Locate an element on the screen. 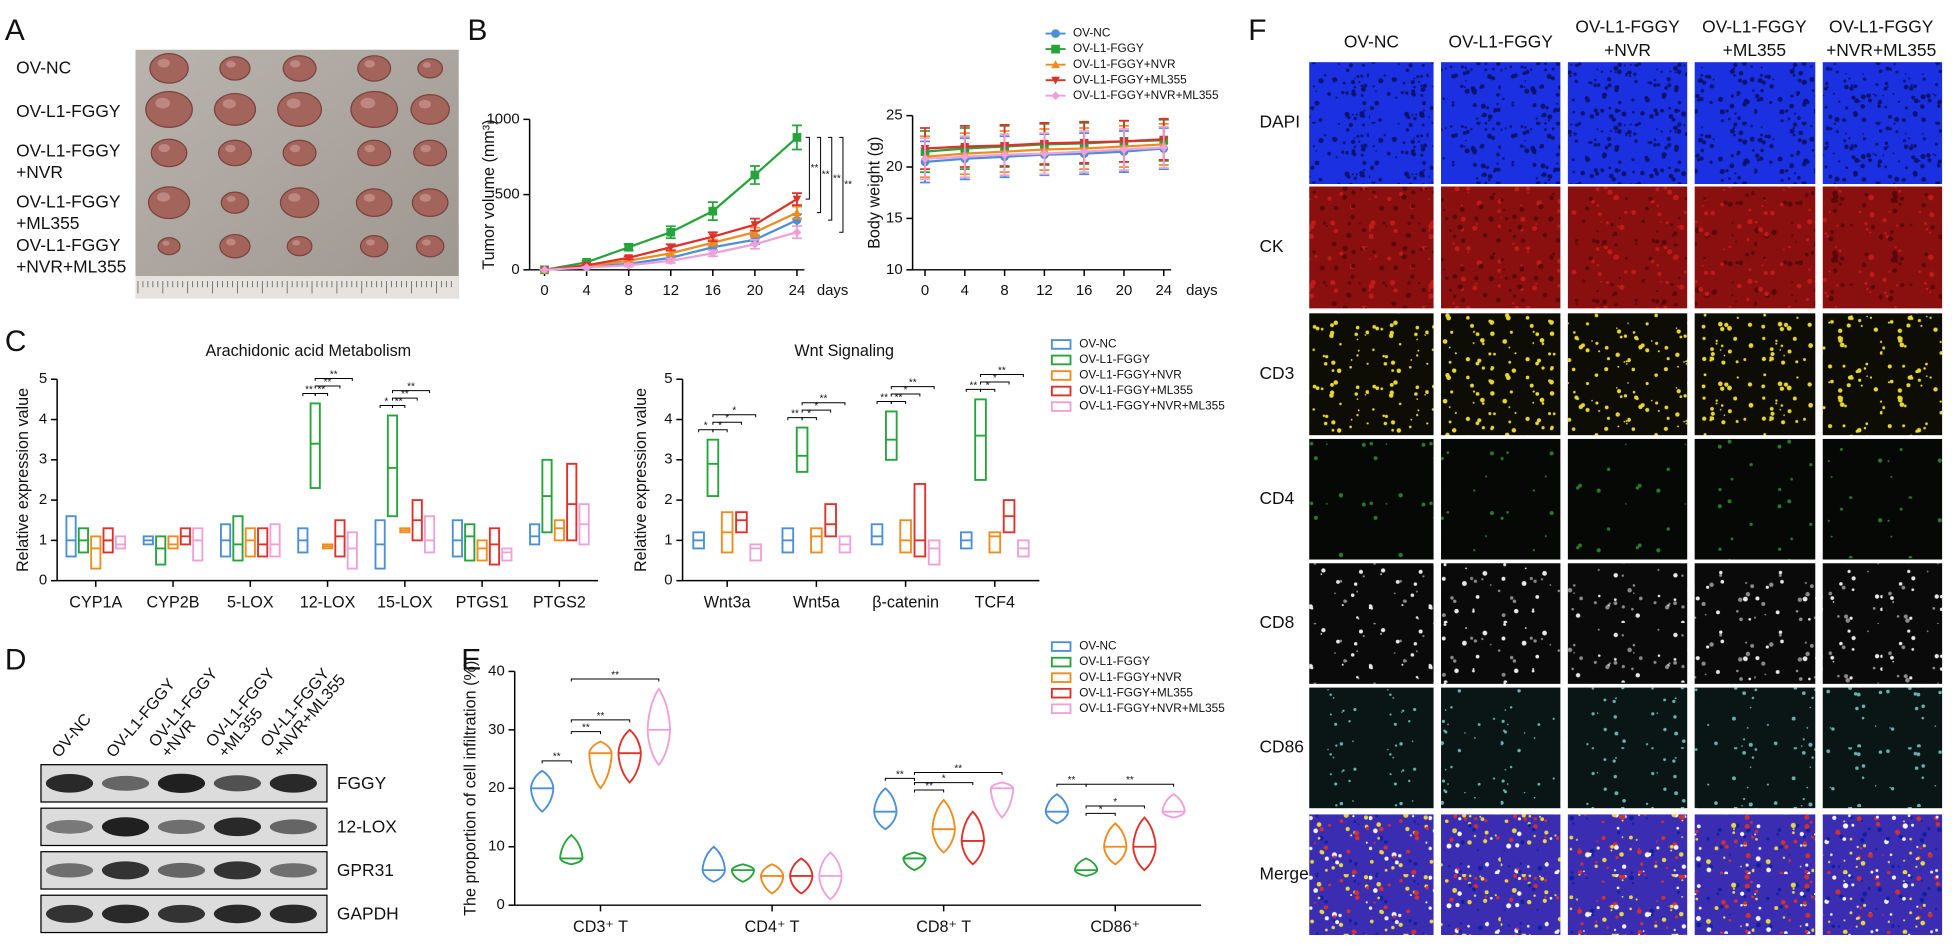 This screenshot has height=945, width=1952. if-row-label: CD86 is located at coordinates (1281, 746).